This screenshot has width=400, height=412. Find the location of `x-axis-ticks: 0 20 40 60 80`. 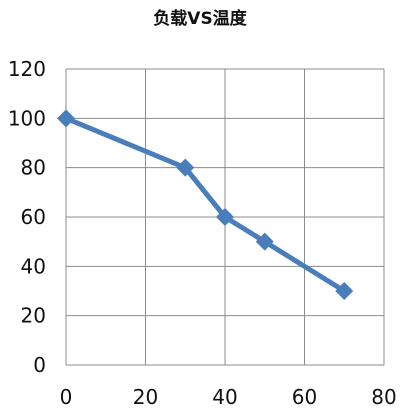

x-axis-ticks: 0 20 40 60 80 is located at coordinates (228, 397).